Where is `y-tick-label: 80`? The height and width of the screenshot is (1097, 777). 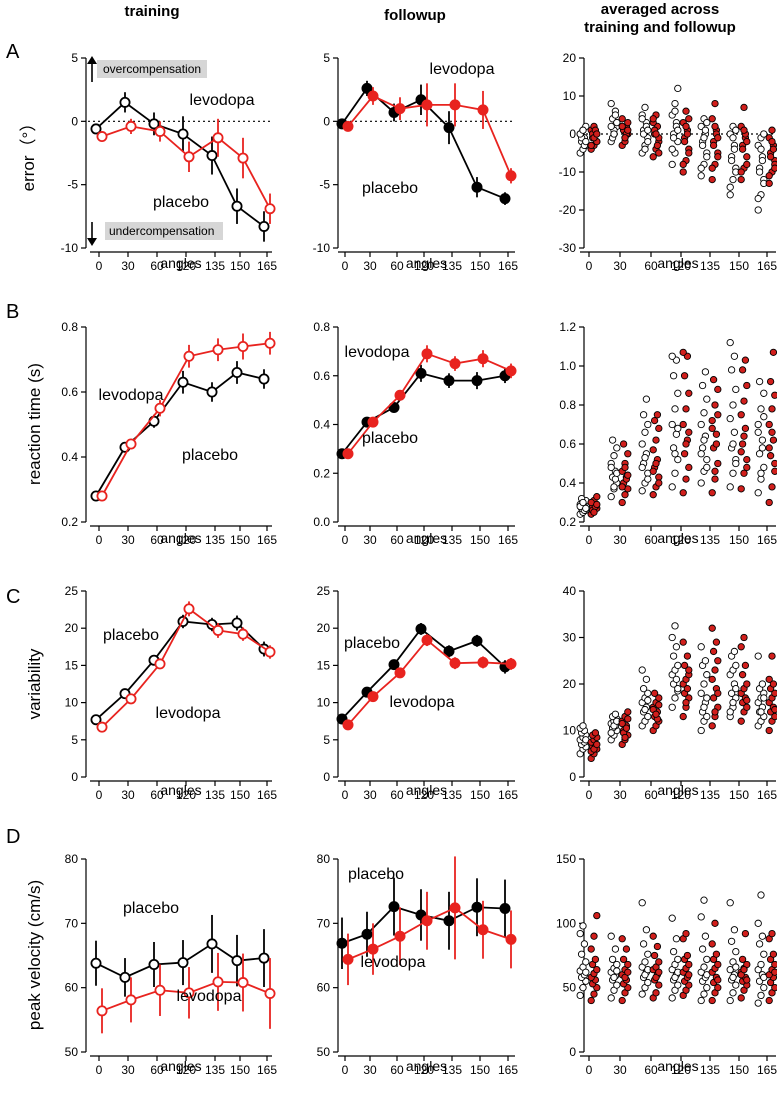
y-tick-label: 80 is located at coordinates (324, 859).